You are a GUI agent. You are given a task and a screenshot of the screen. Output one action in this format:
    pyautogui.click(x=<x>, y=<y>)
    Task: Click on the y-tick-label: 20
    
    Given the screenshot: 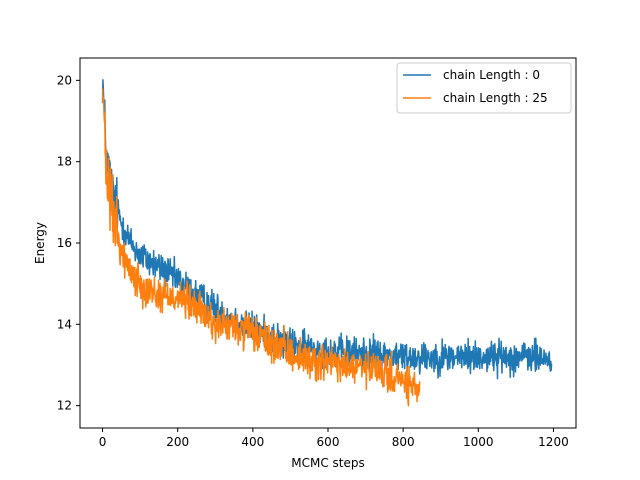 What is the action you would take?
    pyautogui.click(x=64, y=80)
    